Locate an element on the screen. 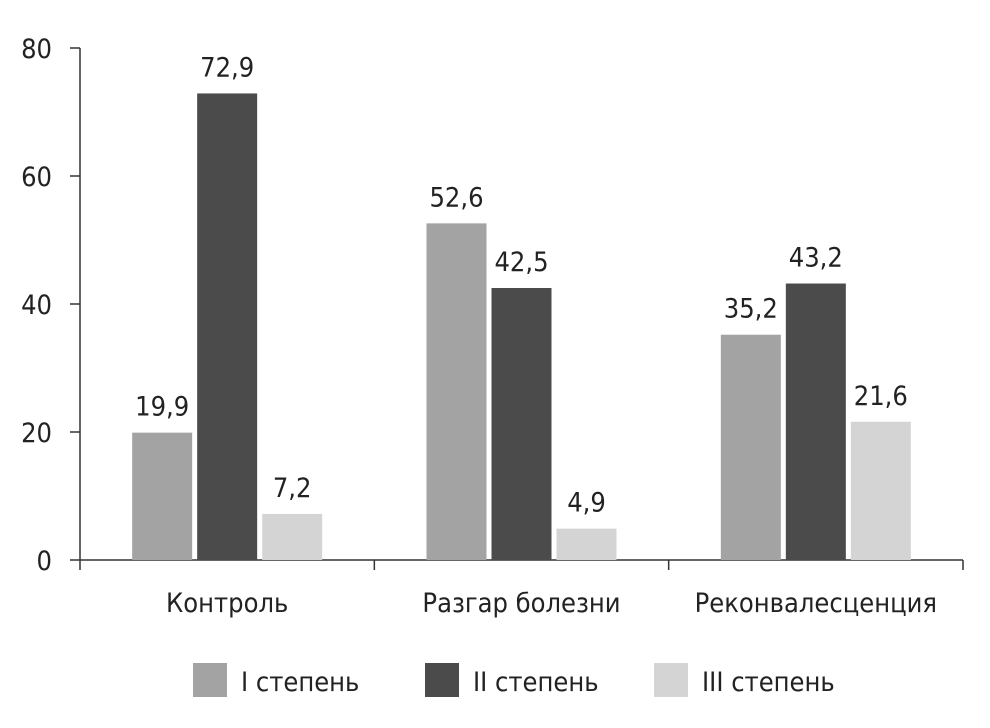  y-tick-label: 80 is located at coordinates (36, 49).